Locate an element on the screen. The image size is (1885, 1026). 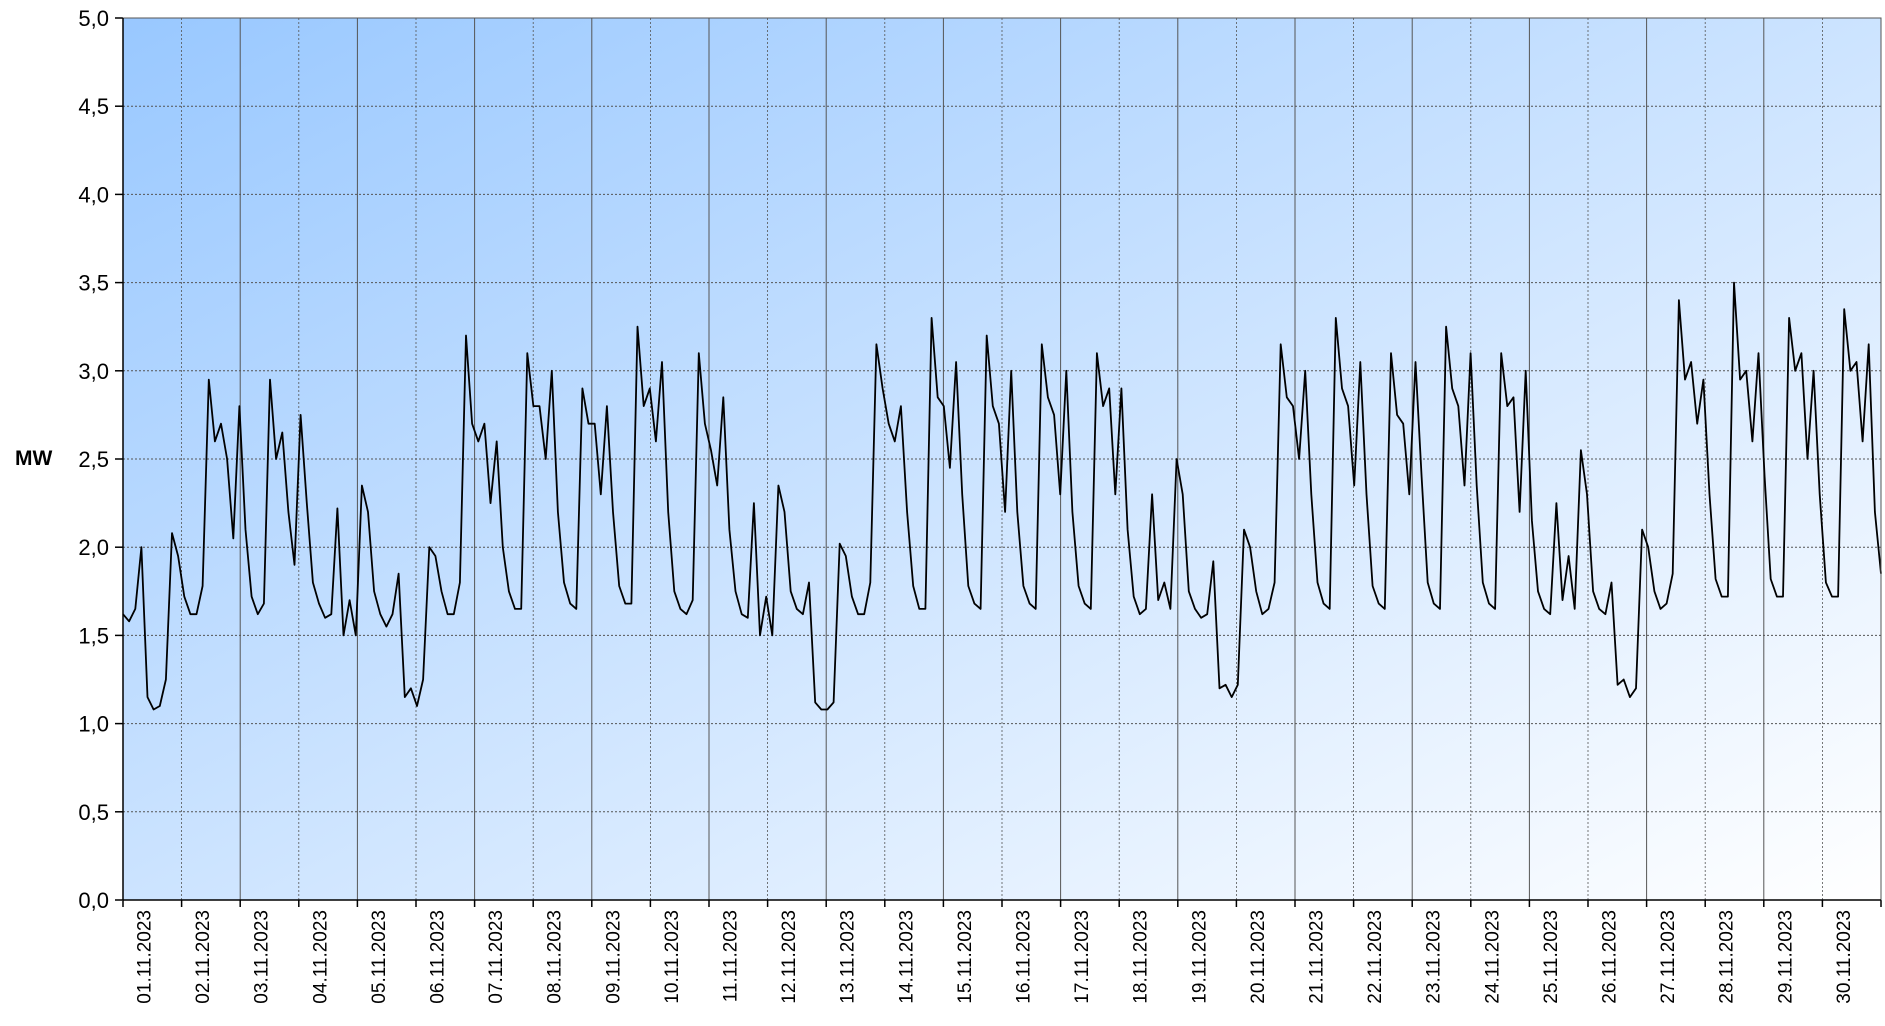
x-tick-label: 04.11.2023 is located at coordinates (320, 957).